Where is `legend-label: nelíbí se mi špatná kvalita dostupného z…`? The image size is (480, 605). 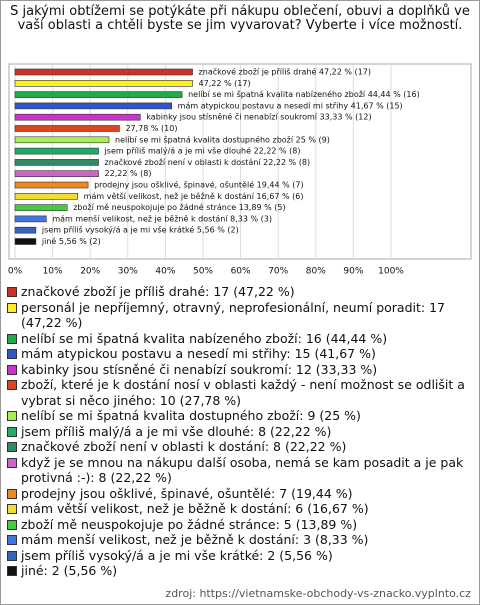
legend-label: nelíbí se mi špatná kvalita dostupného z… is located at coordinates (191, 415).